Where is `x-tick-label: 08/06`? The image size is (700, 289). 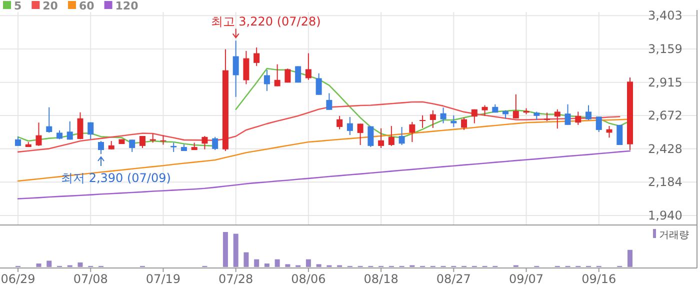
x-tick-label: 08/06 is located at coordinates (308, 279).